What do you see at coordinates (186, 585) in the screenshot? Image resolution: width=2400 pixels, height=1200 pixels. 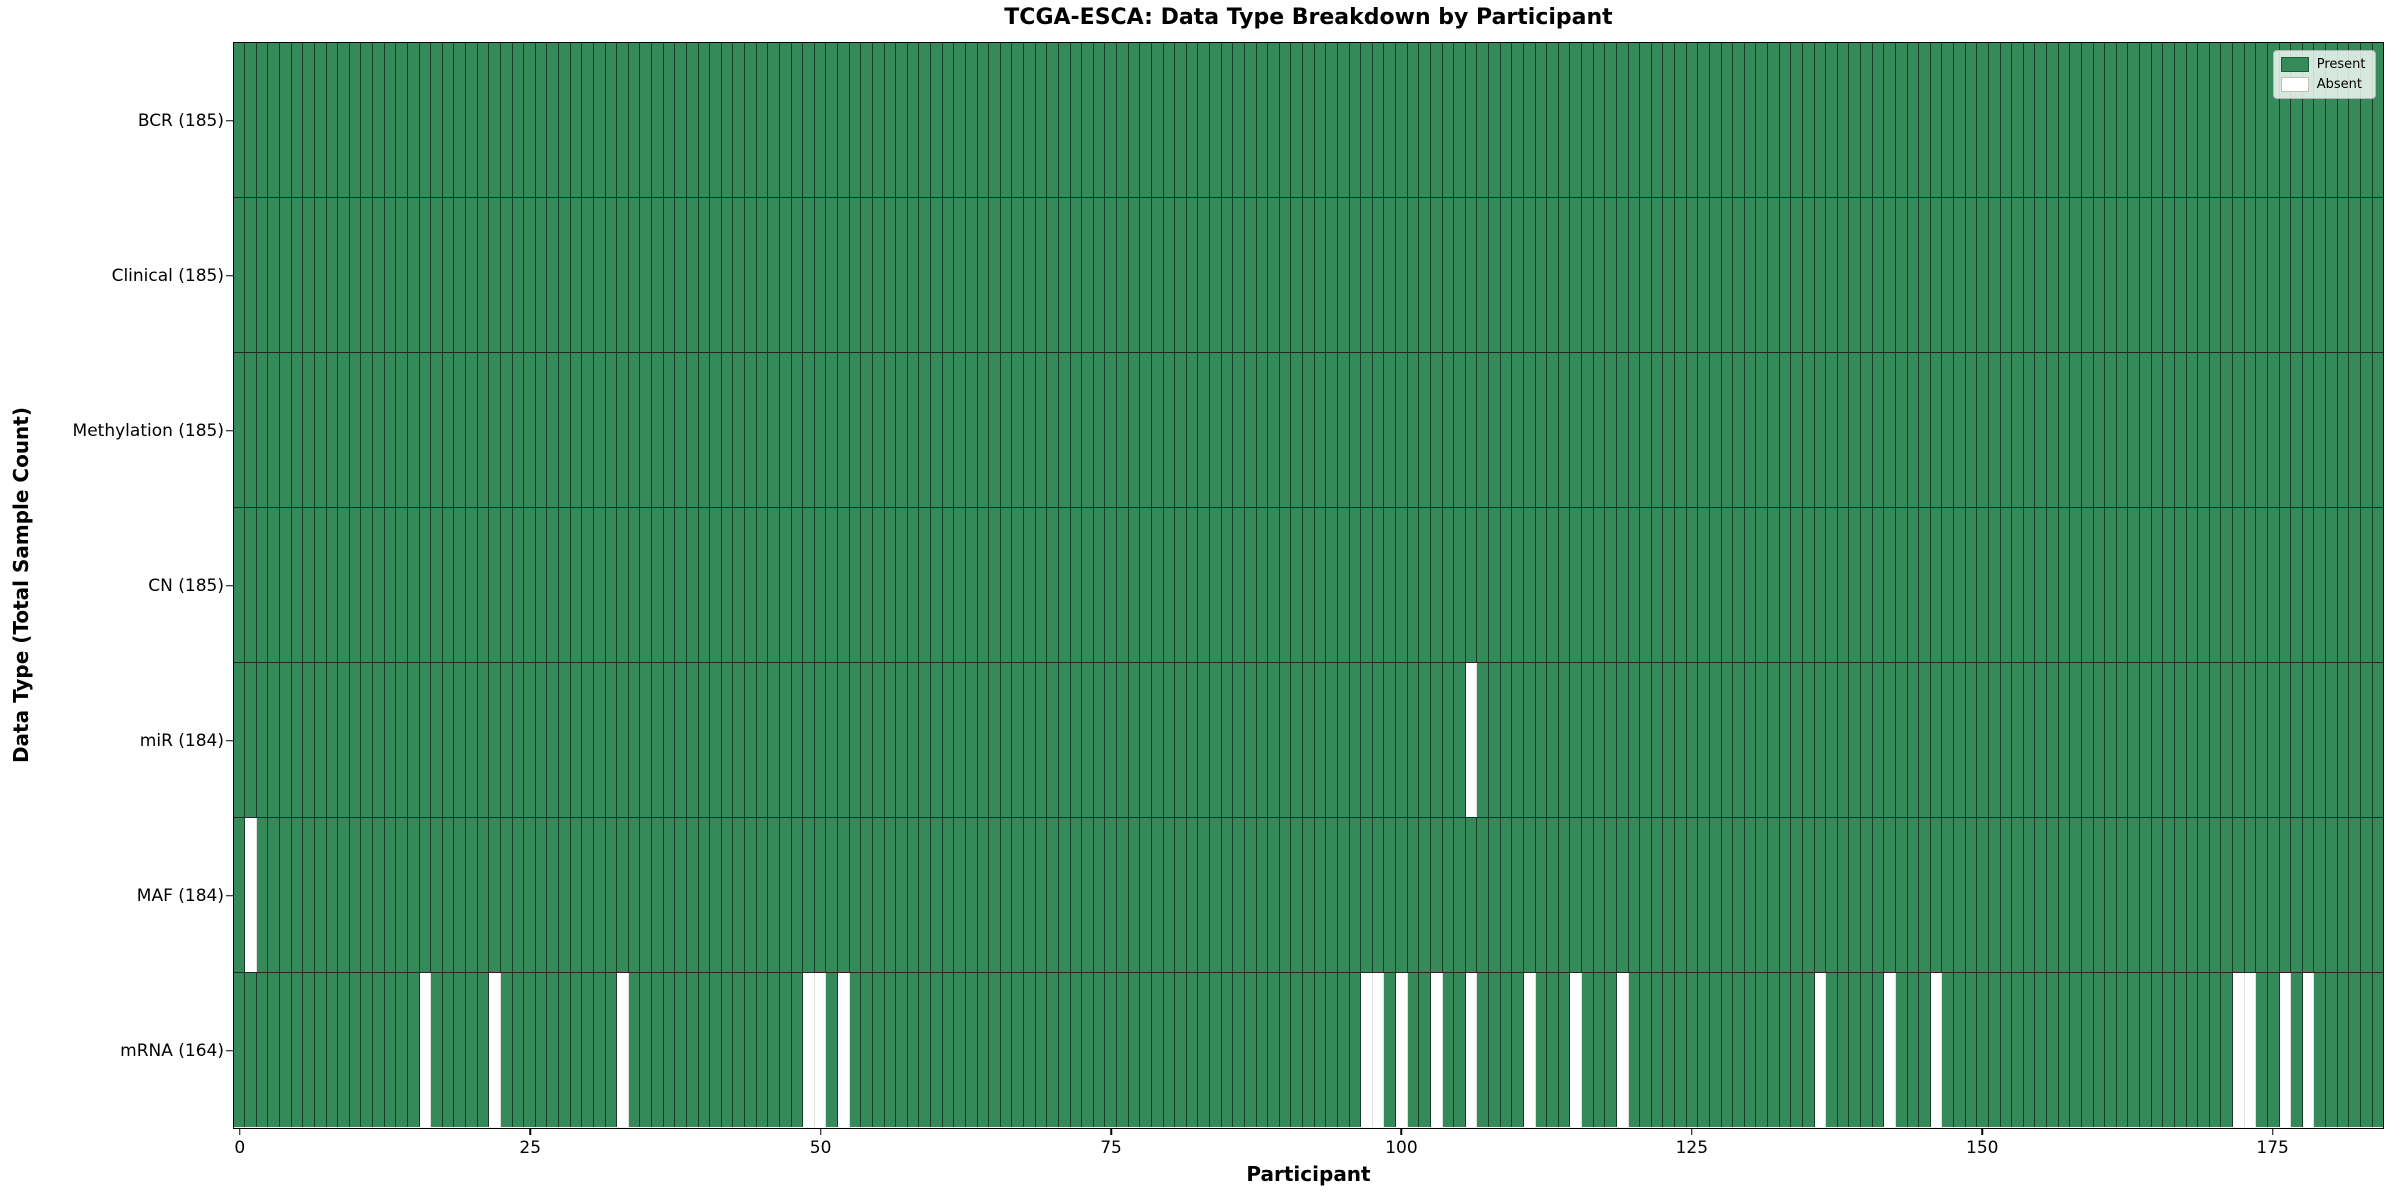 I see `y-tick-label-CN: CN (185)` at bounding box center [186, 585].